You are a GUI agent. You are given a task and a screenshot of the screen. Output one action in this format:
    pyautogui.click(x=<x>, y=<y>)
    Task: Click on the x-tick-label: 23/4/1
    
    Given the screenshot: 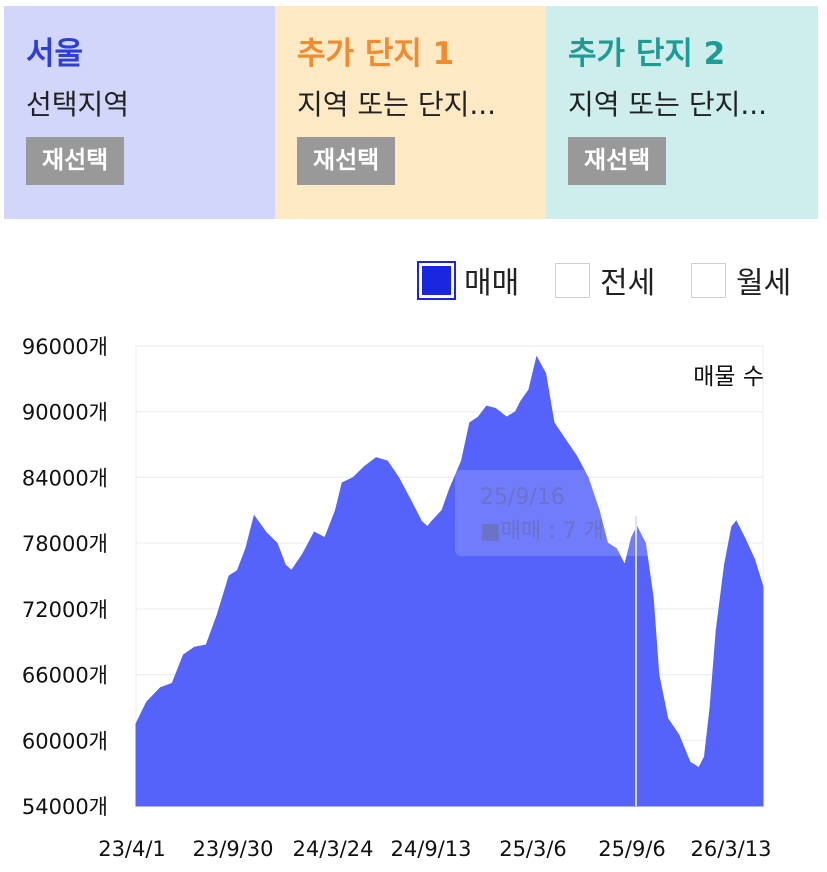 What is the action you would take?
    pyautogui.click(x=132, y=849)
    